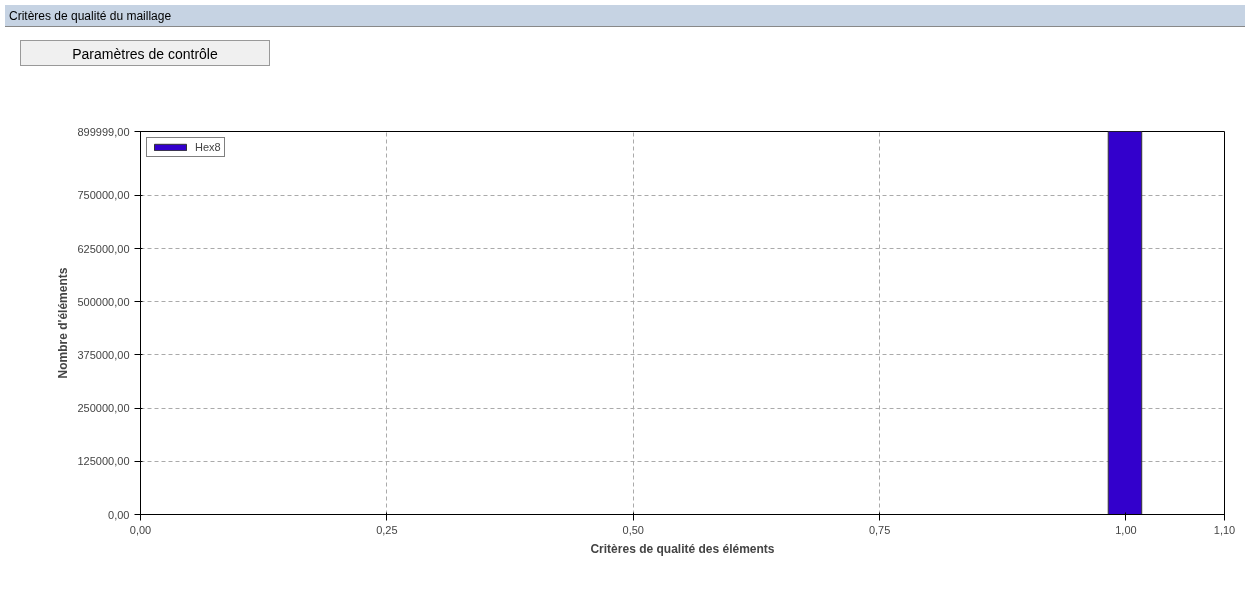 The height and width of the screenshot is (603, 1257). What do you see at coordinates (1224, 529) in the screenshot?
I see `x-tick-label: 1,10` at bounding box center [1224, 529].